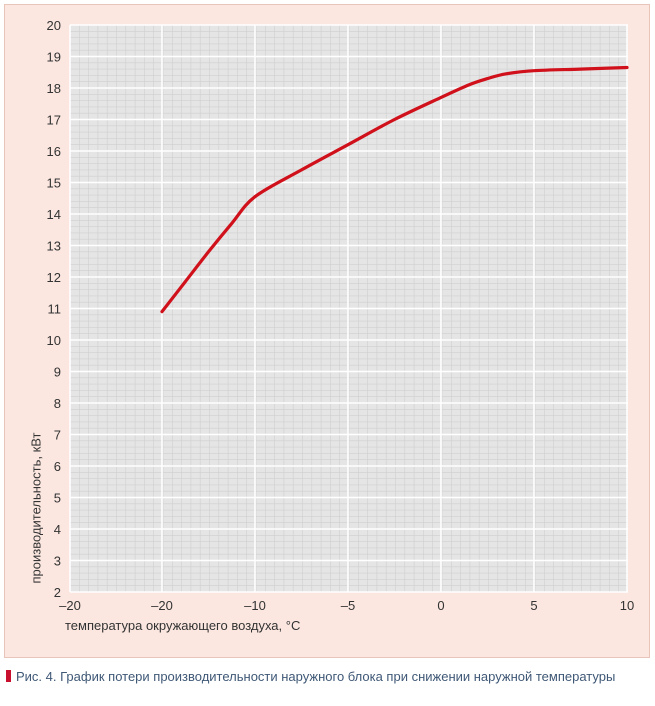  What do you see at coordinates (54, 120) in the screenshot?
I see `y-tick-label: 17` at bounding box center [54, 120].